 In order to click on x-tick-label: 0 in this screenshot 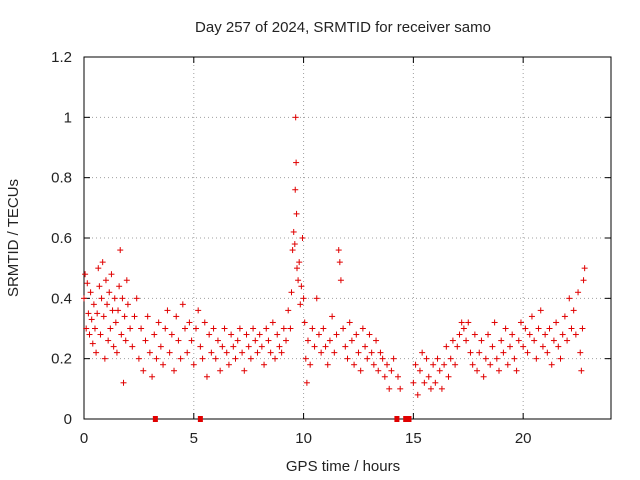, I will do `click(84, 438)`.